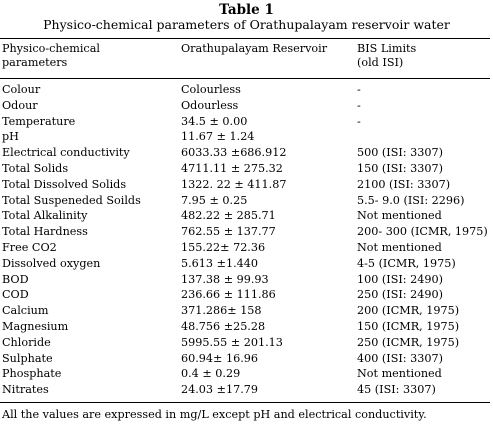  What do you see at coordinates (245, 38) in the screenshot?
I see `top-rule` at bounding box center [245, 38].